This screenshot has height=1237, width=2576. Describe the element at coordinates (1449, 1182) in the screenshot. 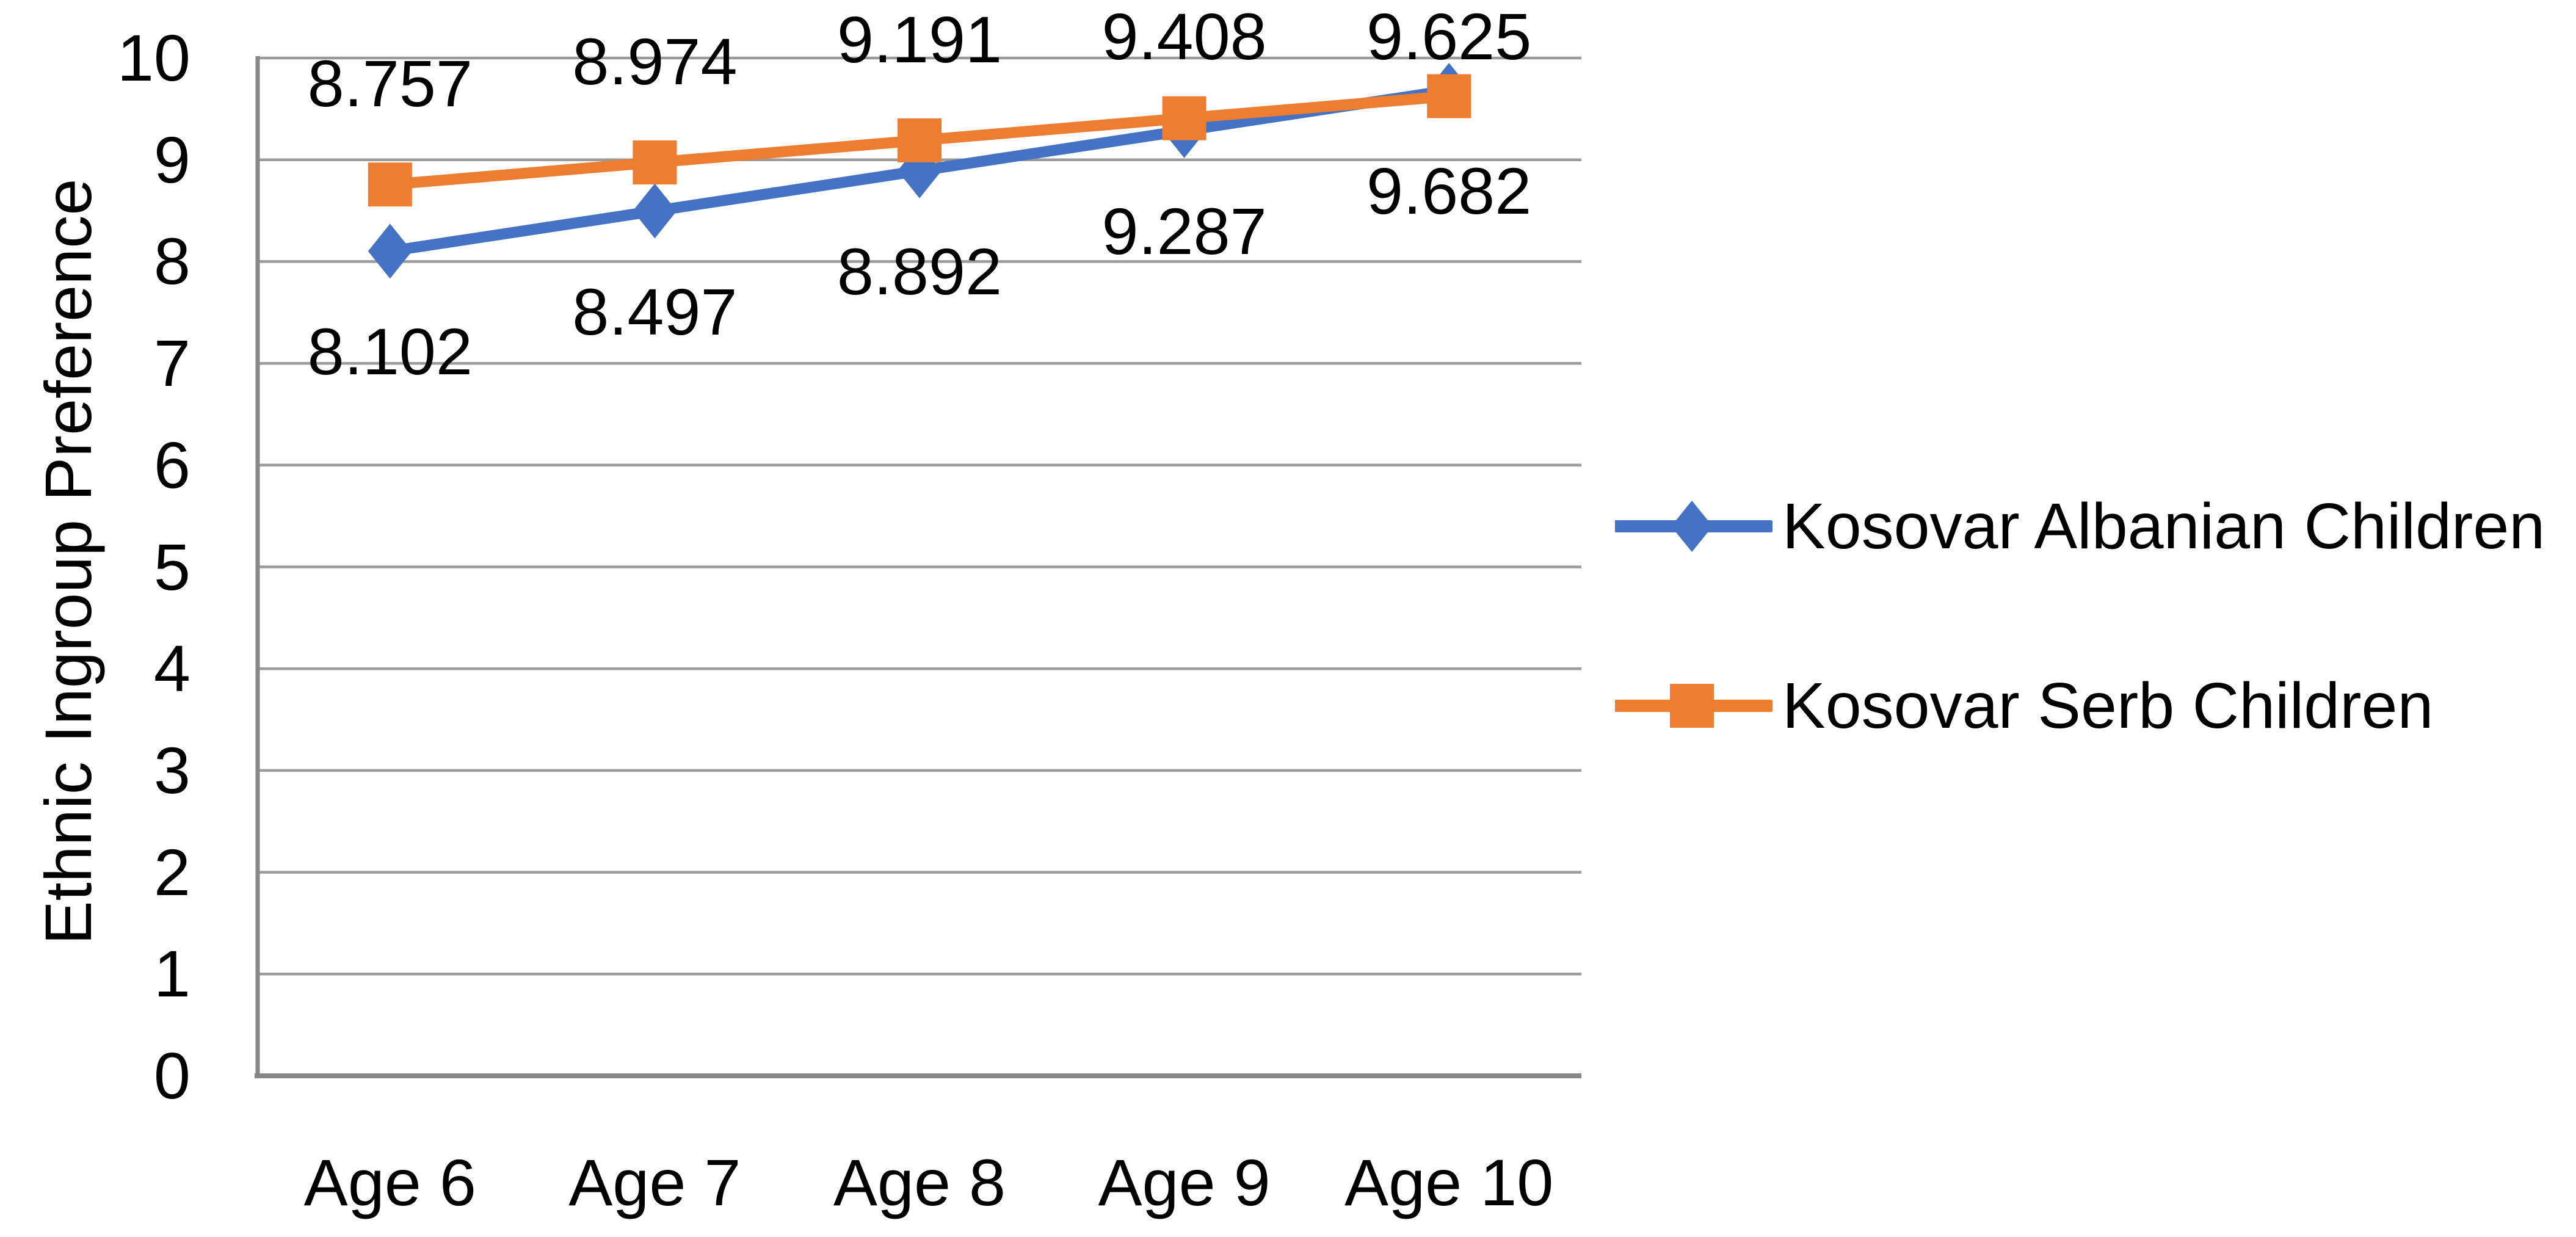

I see `x-tick-label: Age 10` at that location.